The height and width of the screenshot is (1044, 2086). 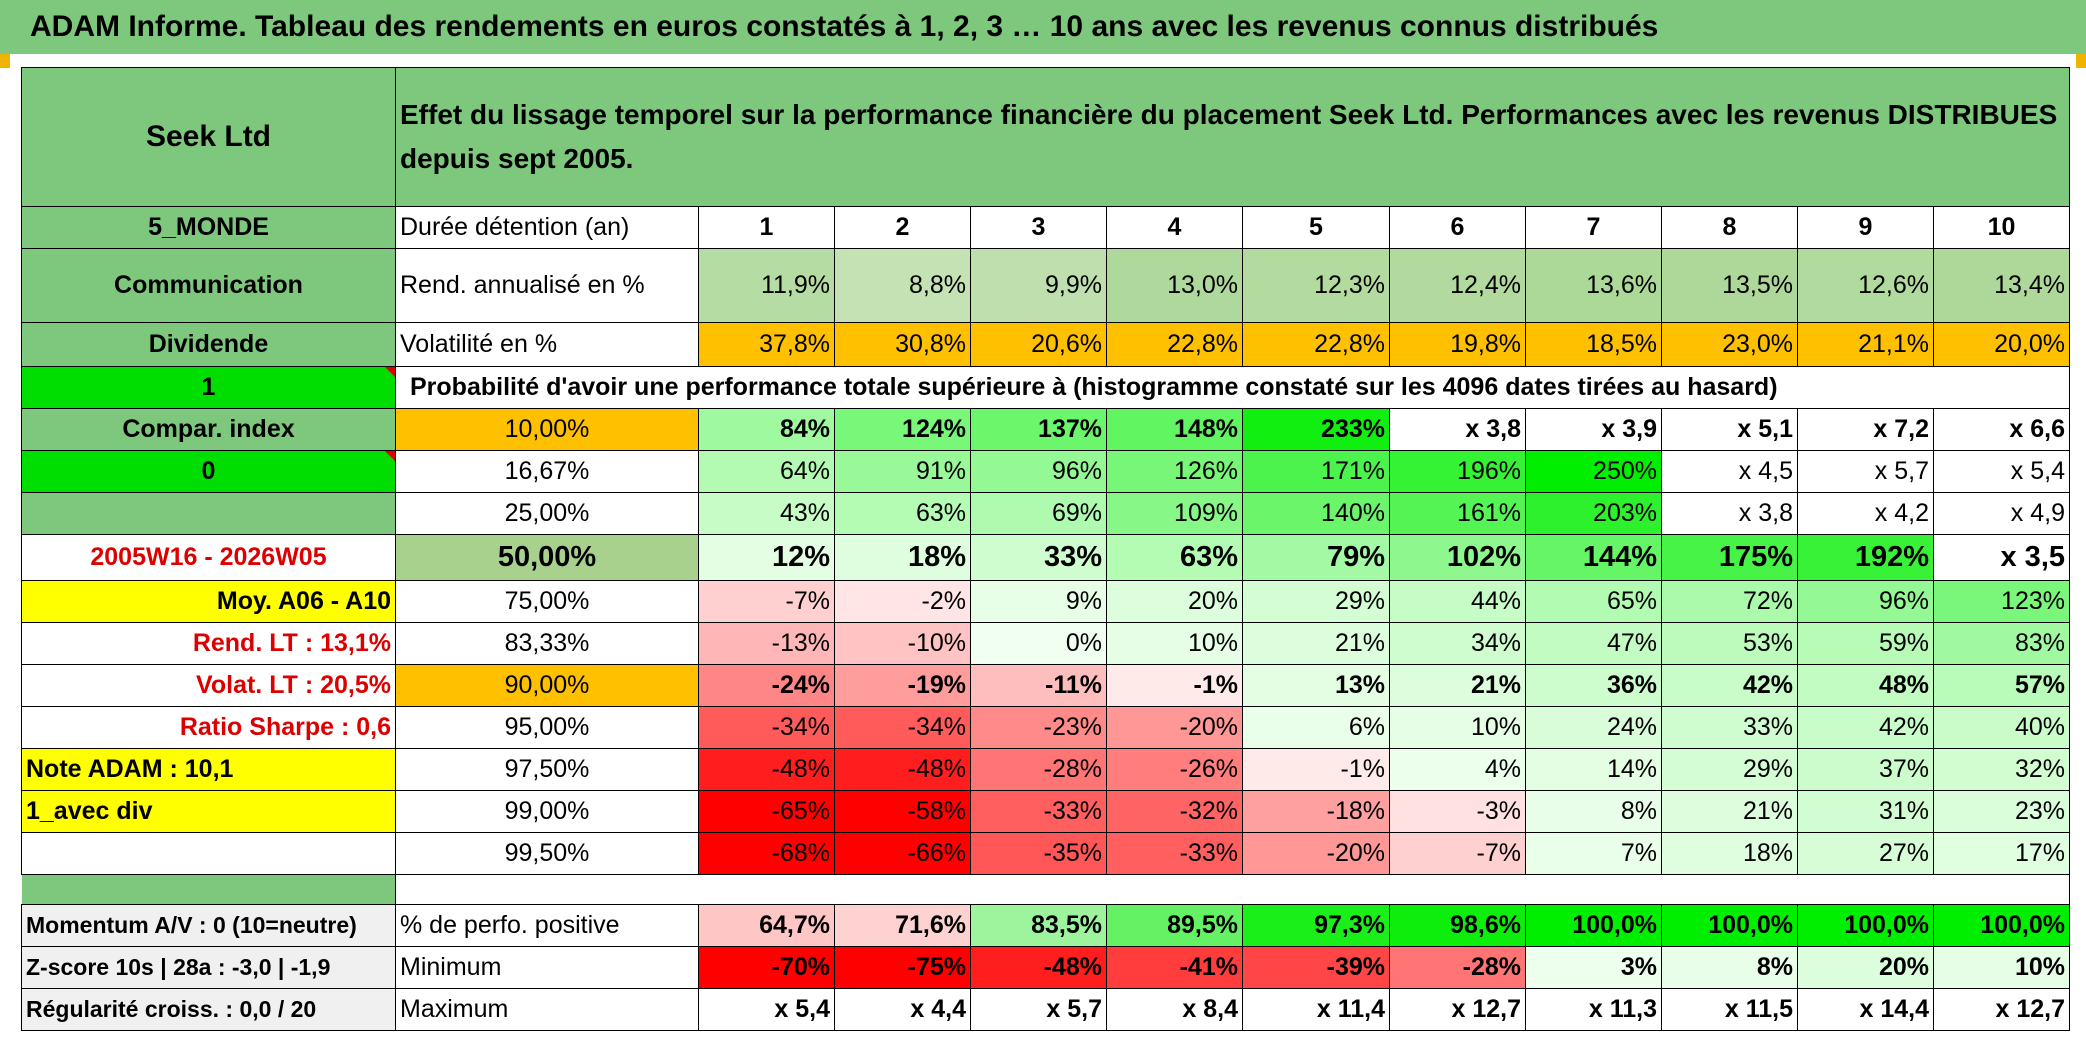 What do you see at coordinates (2001, 513) in the screenshot?
I see `percentile-value: x 4,9` at bounding box center [2001, 513].